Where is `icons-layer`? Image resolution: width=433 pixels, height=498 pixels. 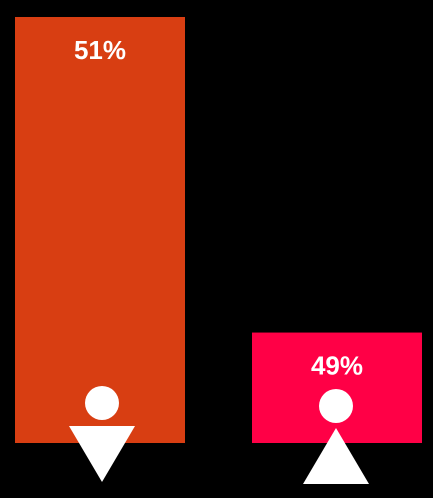
icons-layer is located at coordinates (219, 435).